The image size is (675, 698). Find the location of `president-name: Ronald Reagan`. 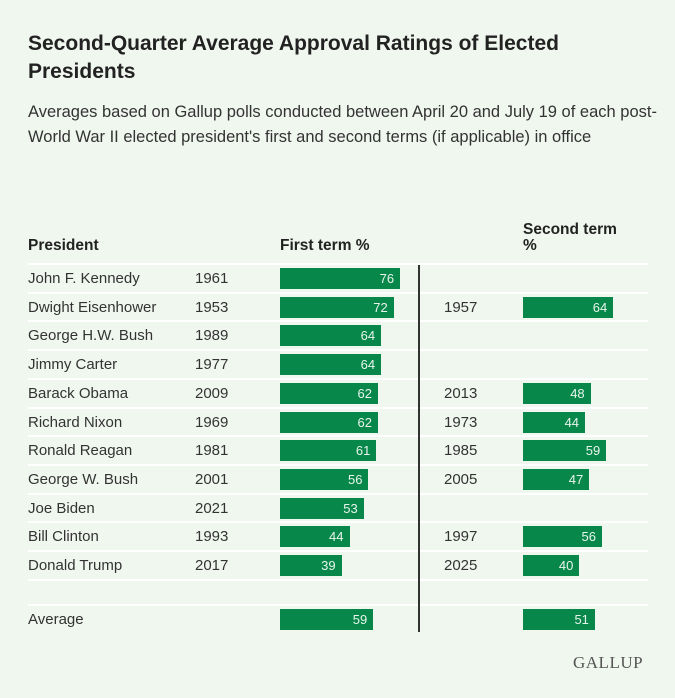

president-name: Ronald Reagan is located at coordinates (80, 451).